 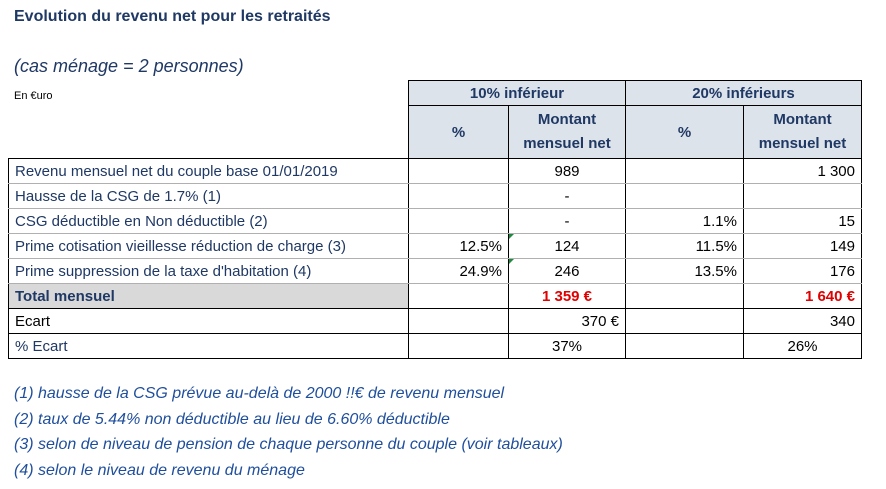 What do you see at coordinates (684, 271) in the screenshot?
I see `cell-pct-2: 13.5%` at bounding box center [684, 271].